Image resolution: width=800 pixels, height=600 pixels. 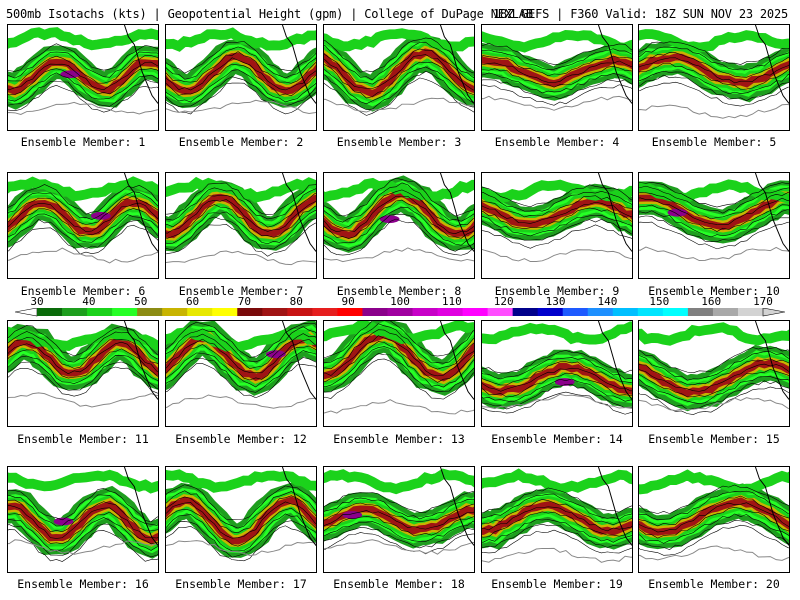 What do you see at coordinates (26, 312) in the screenshot?
I see `colorbar-arrow-left` at bounding box center [26, 312].